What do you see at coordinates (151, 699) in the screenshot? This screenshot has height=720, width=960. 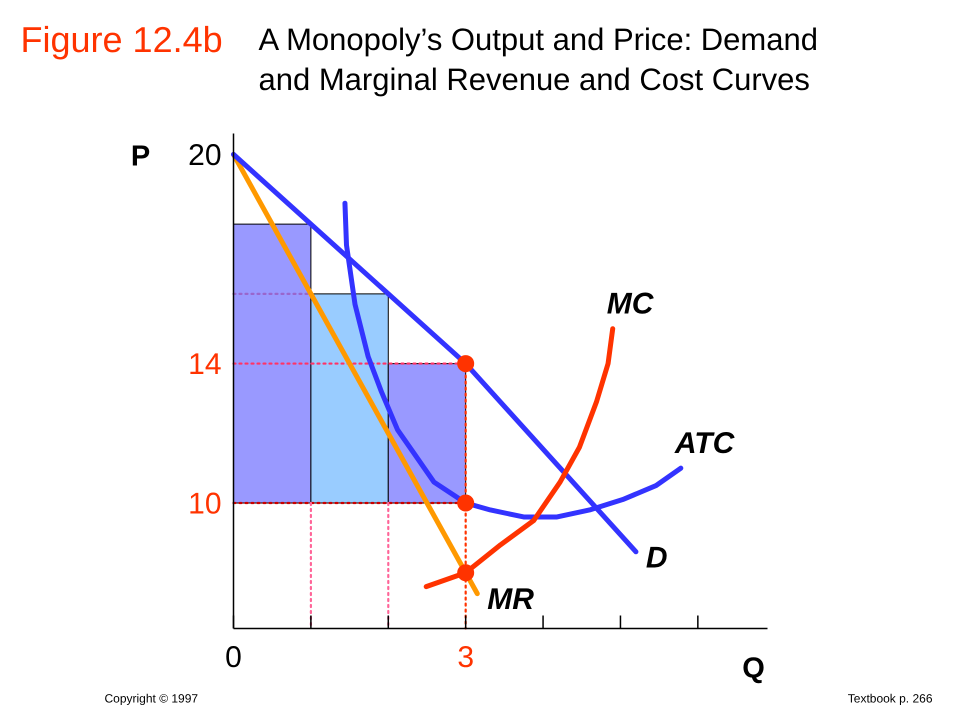 I see `text: Copyright © 1997` at bounding box center [151, 699].